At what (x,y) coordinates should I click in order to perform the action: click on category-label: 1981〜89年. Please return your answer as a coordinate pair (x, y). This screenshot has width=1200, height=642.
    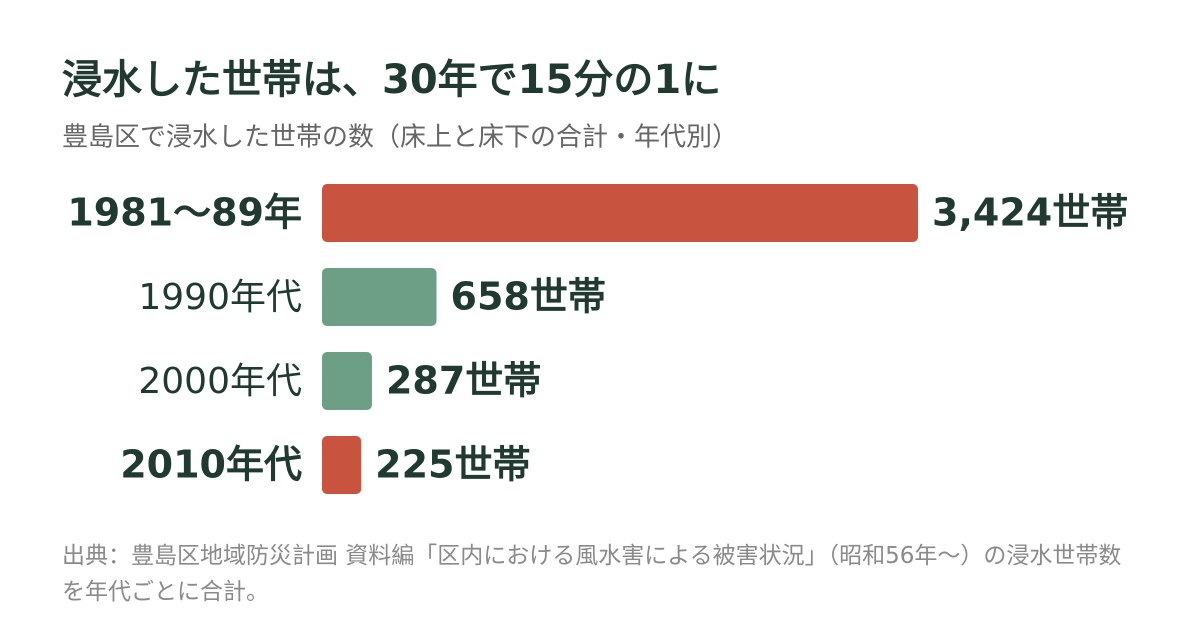
    Looking at the image, I should click on (184, 213).